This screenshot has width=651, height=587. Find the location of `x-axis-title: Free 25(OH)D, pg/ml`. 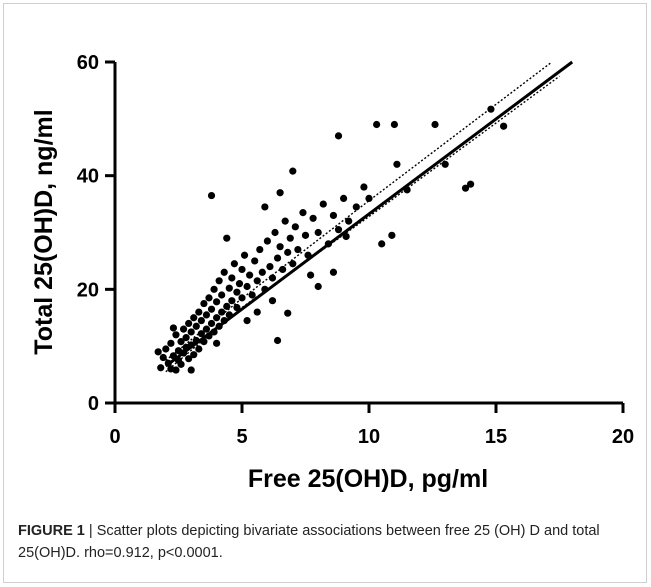

x-axis-title: Free 25(OH)D, pg/ml is located at coordinates (368, 479).